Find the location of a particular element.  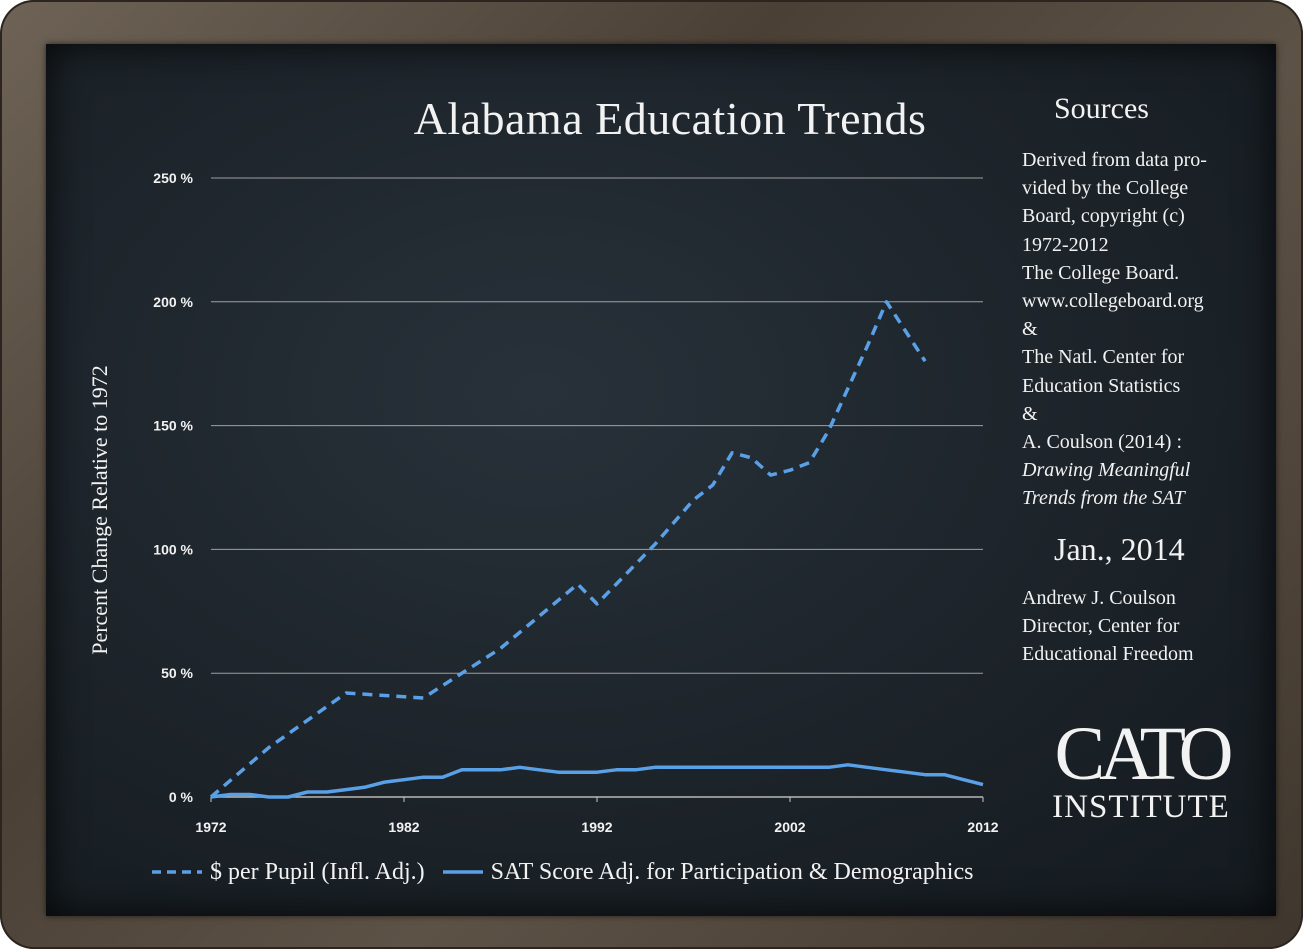

y-tick-label: 100 % is located at coordinates (173, 549).